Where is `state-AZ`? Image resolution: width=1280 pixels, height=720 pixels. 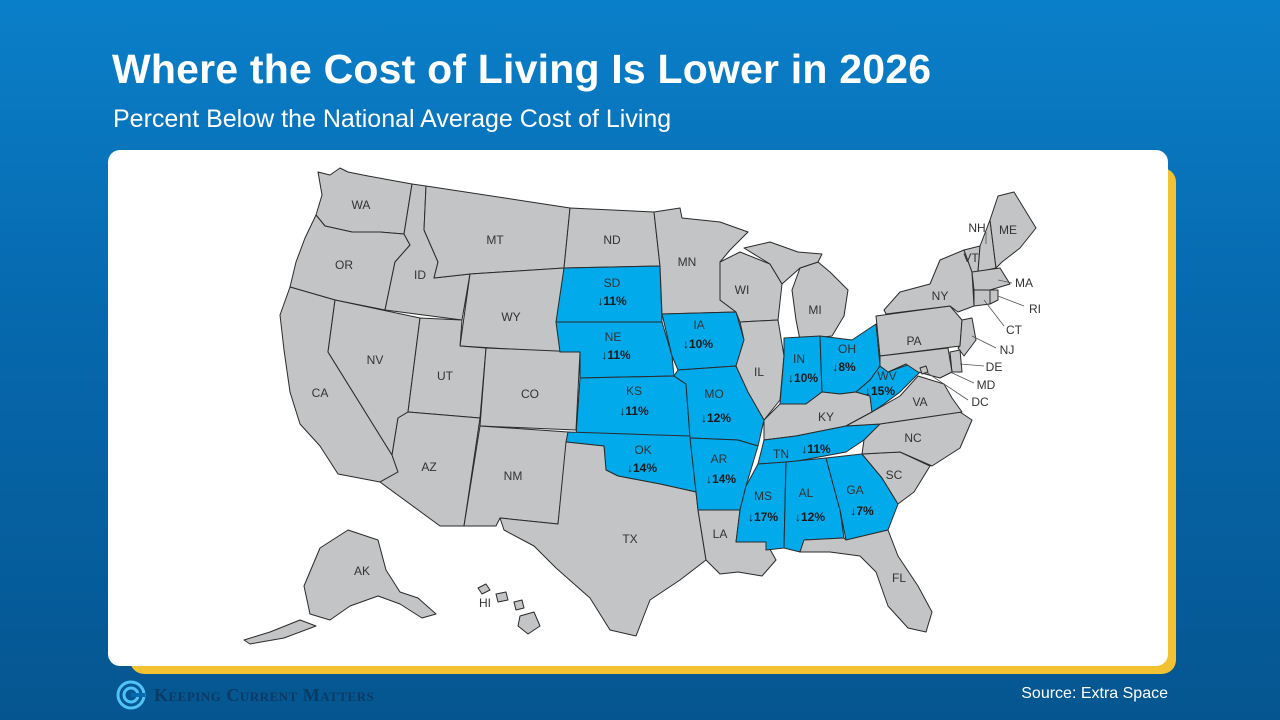
state-AZ is located at coordinates (430, 469).